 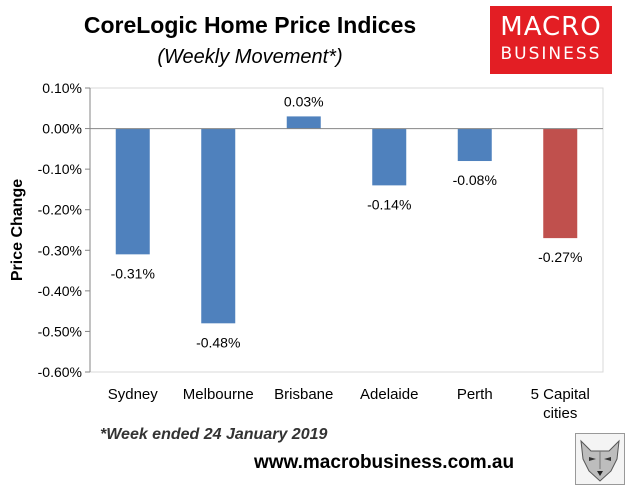 What do you see at coordinates (475, 394) in the screenshot?
I see `x-tick-label: Perth` at bounding box center [475, 394].